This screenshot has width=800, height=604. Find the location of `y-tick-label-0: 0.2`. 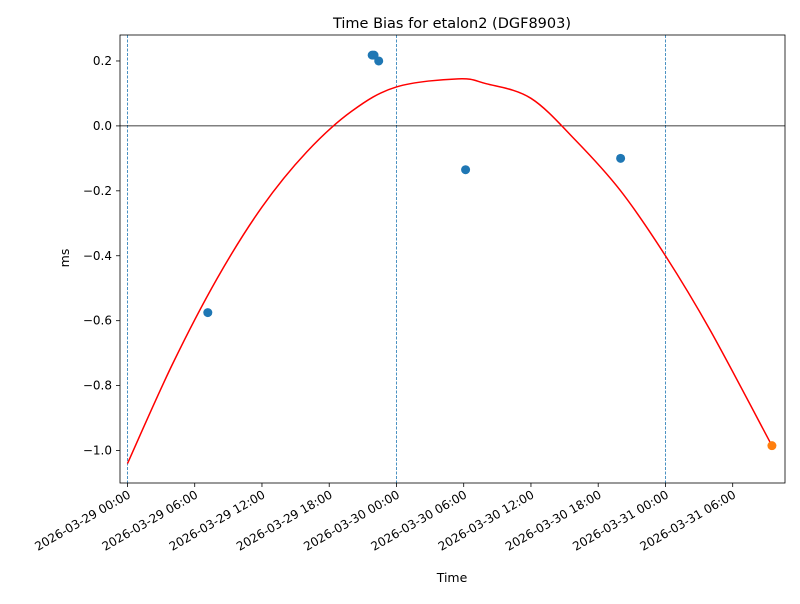

y-tick-label-0: 0.2 is located at coordinates (102, 61).